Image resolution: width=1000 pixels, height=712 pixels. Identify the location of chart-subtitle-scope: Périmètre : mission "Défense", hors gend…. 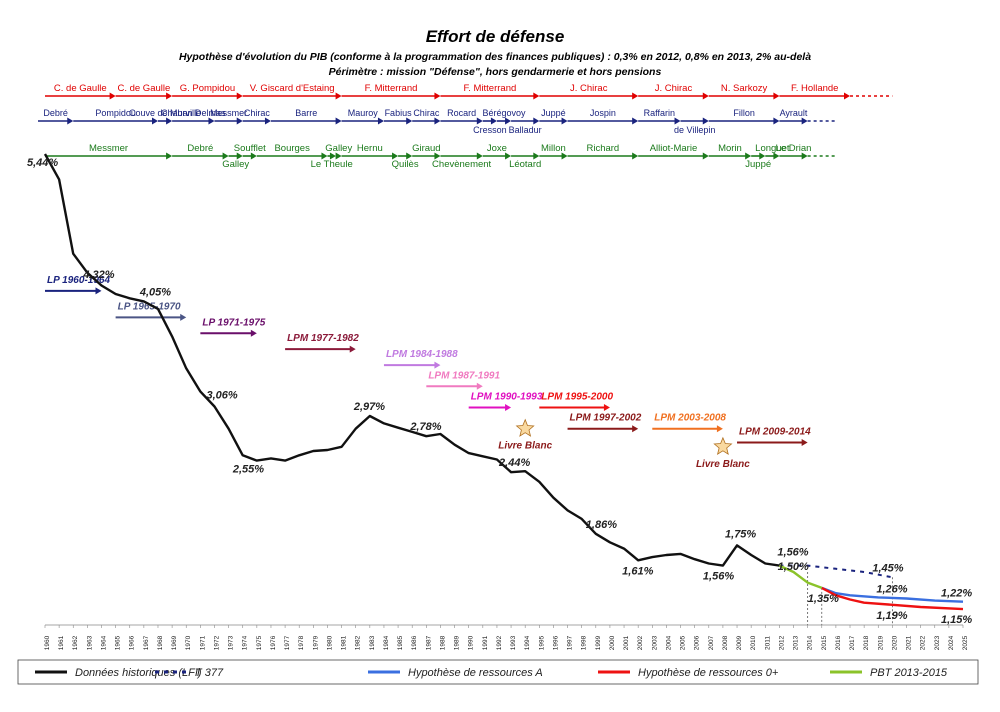
(495, 72).